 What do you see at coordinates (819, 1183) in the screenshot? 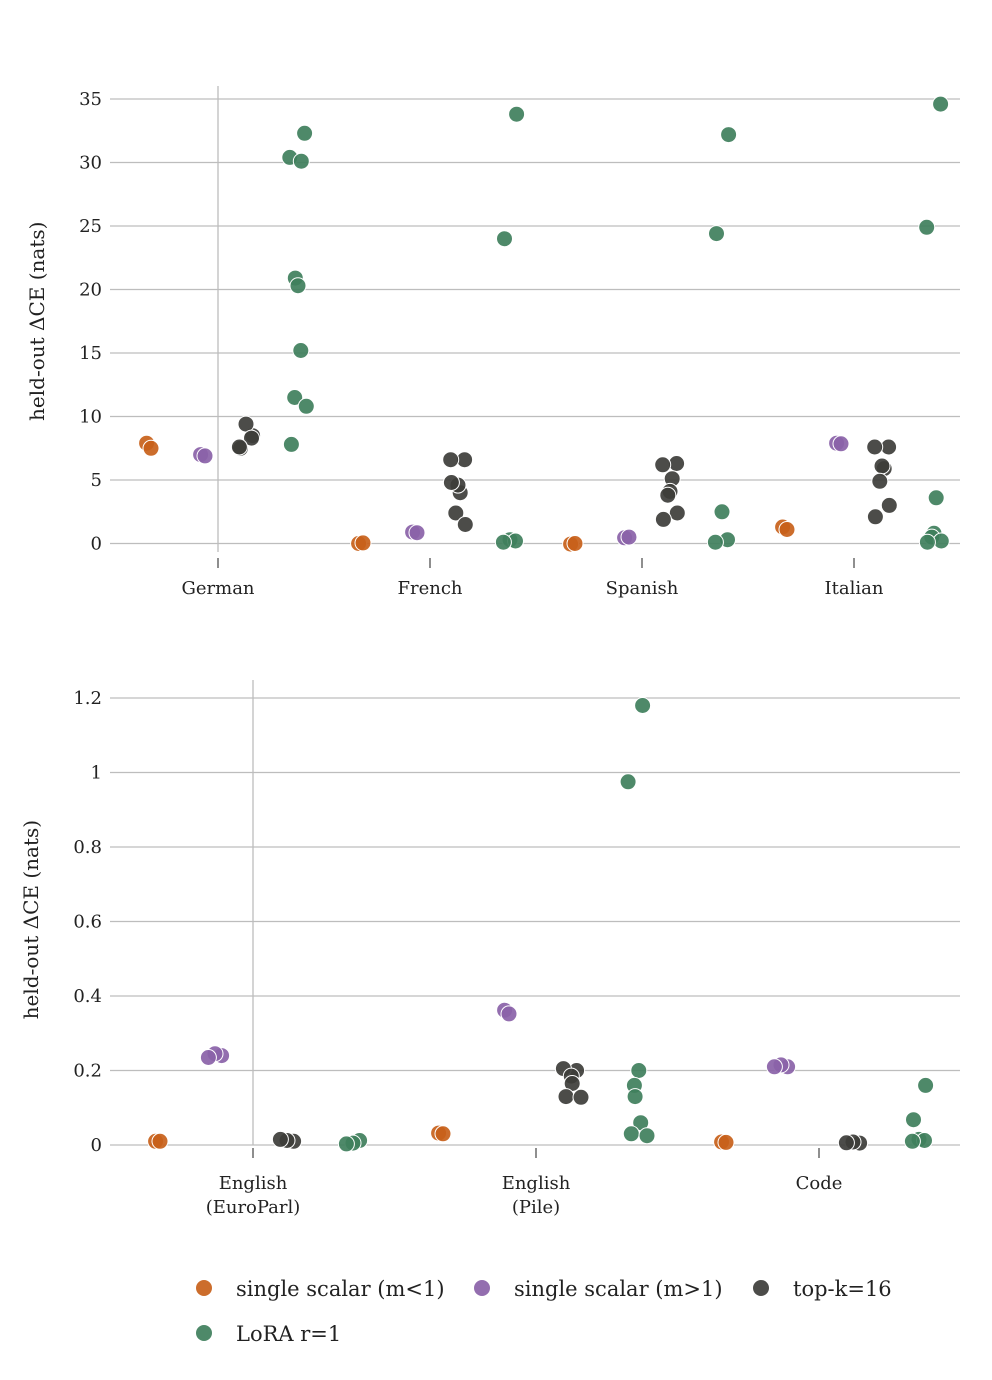
I see `x-tick-label: Code` at bounding box center [819, 1183].